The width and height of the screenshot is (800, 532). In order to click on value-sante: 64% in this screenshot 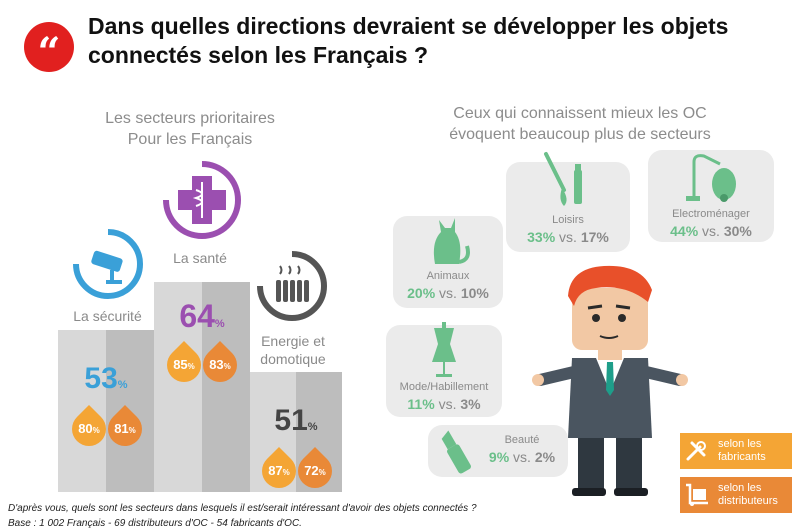, I will do `click(202, 316)`.